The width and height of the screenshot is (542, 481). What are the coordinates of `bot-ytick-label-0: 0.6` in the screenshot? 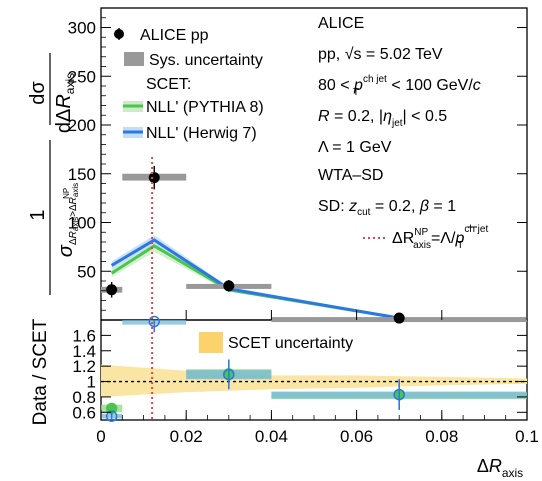 It's located at (84, 412).